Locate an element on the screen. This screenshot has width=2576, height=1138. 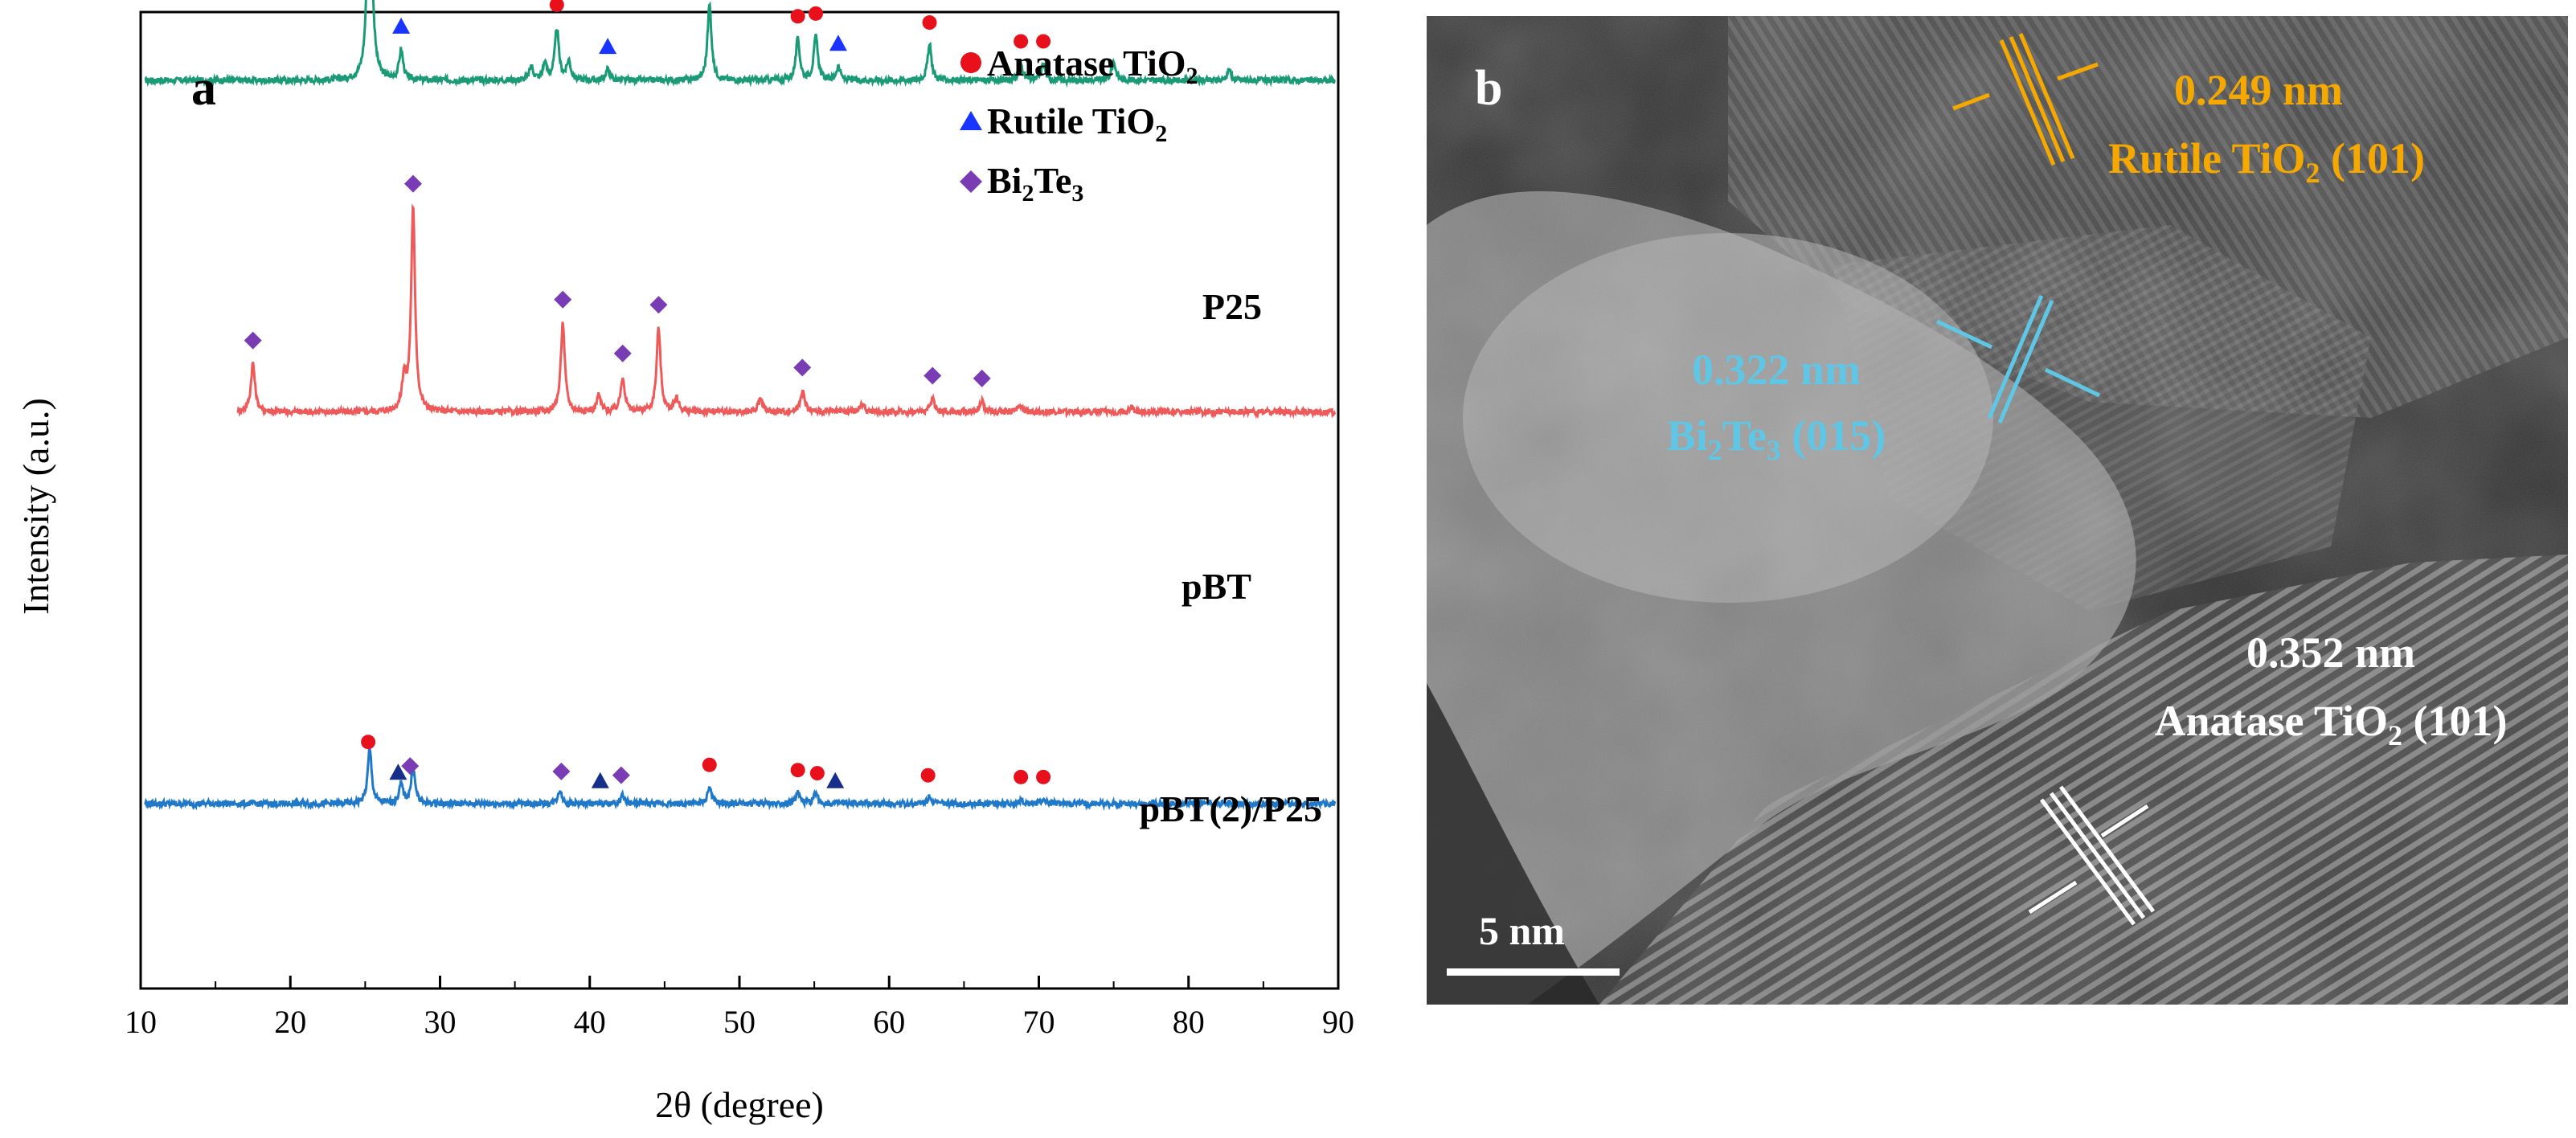
x-tick-label-40: 40 is located at coordinates (590, 1022).